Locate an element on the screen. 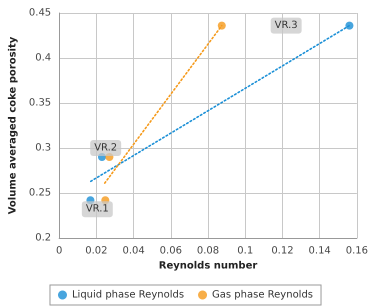 This screenshot has width=371, height=307. y-tick-label: 0.3 is located at coordinates (43, 148).